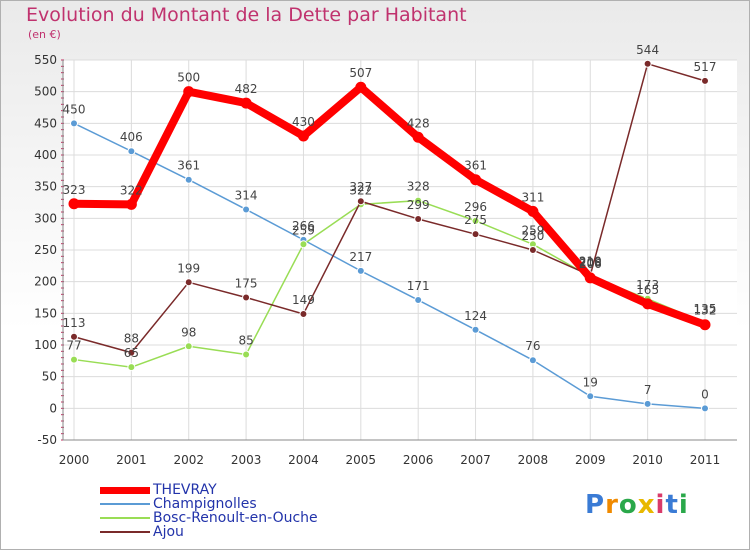 This screenshot has height=550, width=750. I want to click on x-tick-label: 2004, so click(303, 460).